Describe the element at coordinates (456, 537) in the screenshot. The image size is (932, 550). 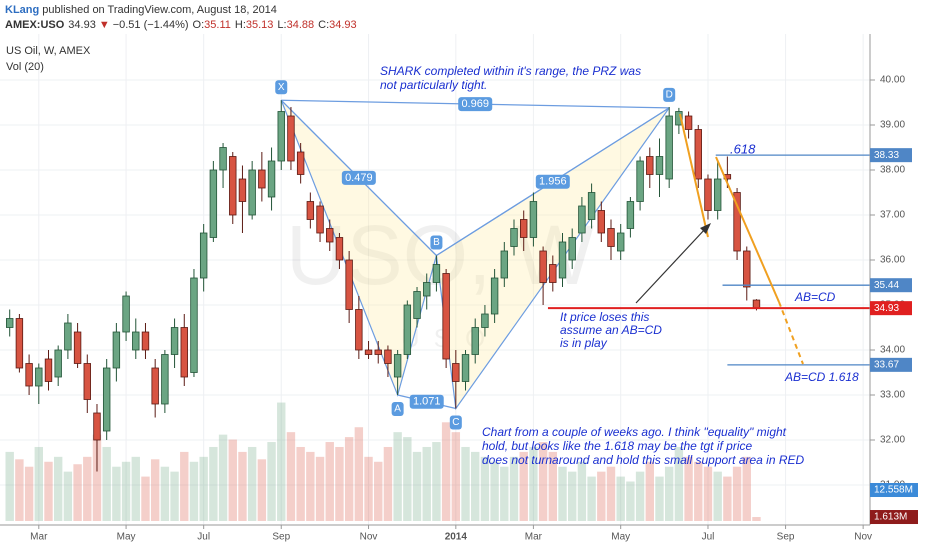
I see `x-tick-label: 2014` at that location.